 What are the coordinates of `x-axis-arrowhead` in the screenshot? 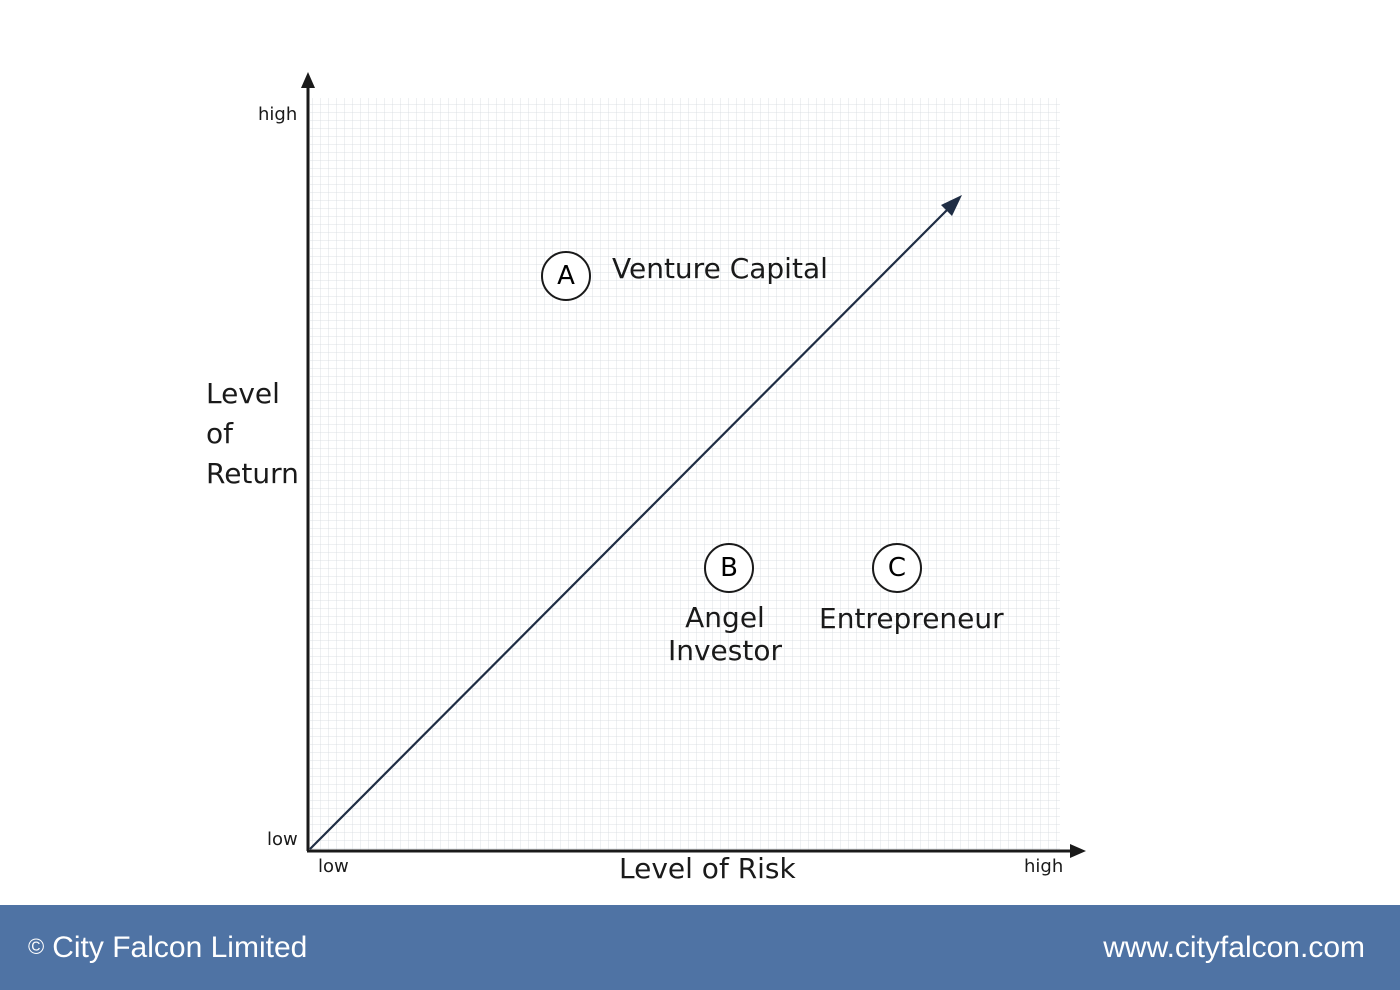 It's located at (1078, 851).